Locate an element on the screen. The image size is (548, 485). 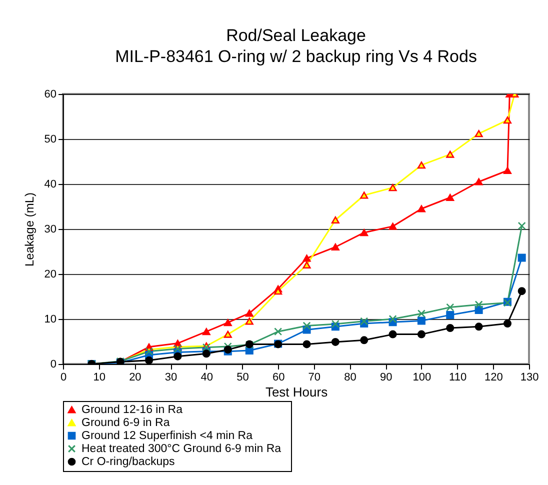
x-tick-label: 20 is located at coordinates (135, 378).